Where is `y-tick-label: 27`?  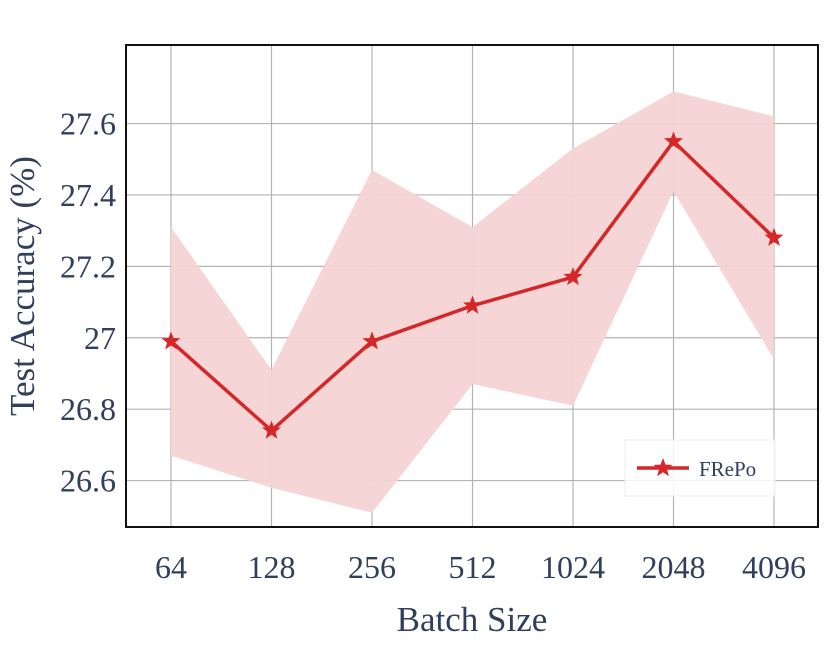
y-tick-label: 27 is located at coordinates (100, 338).